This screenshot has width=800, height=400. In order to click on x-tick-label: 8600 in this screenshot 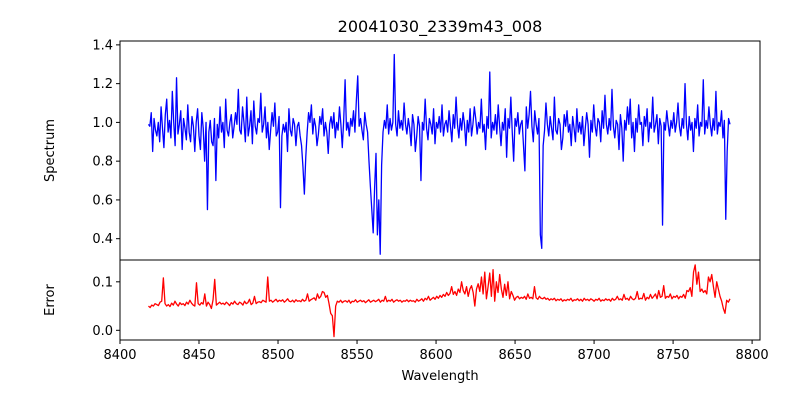, I will do `click(436, 355)`.